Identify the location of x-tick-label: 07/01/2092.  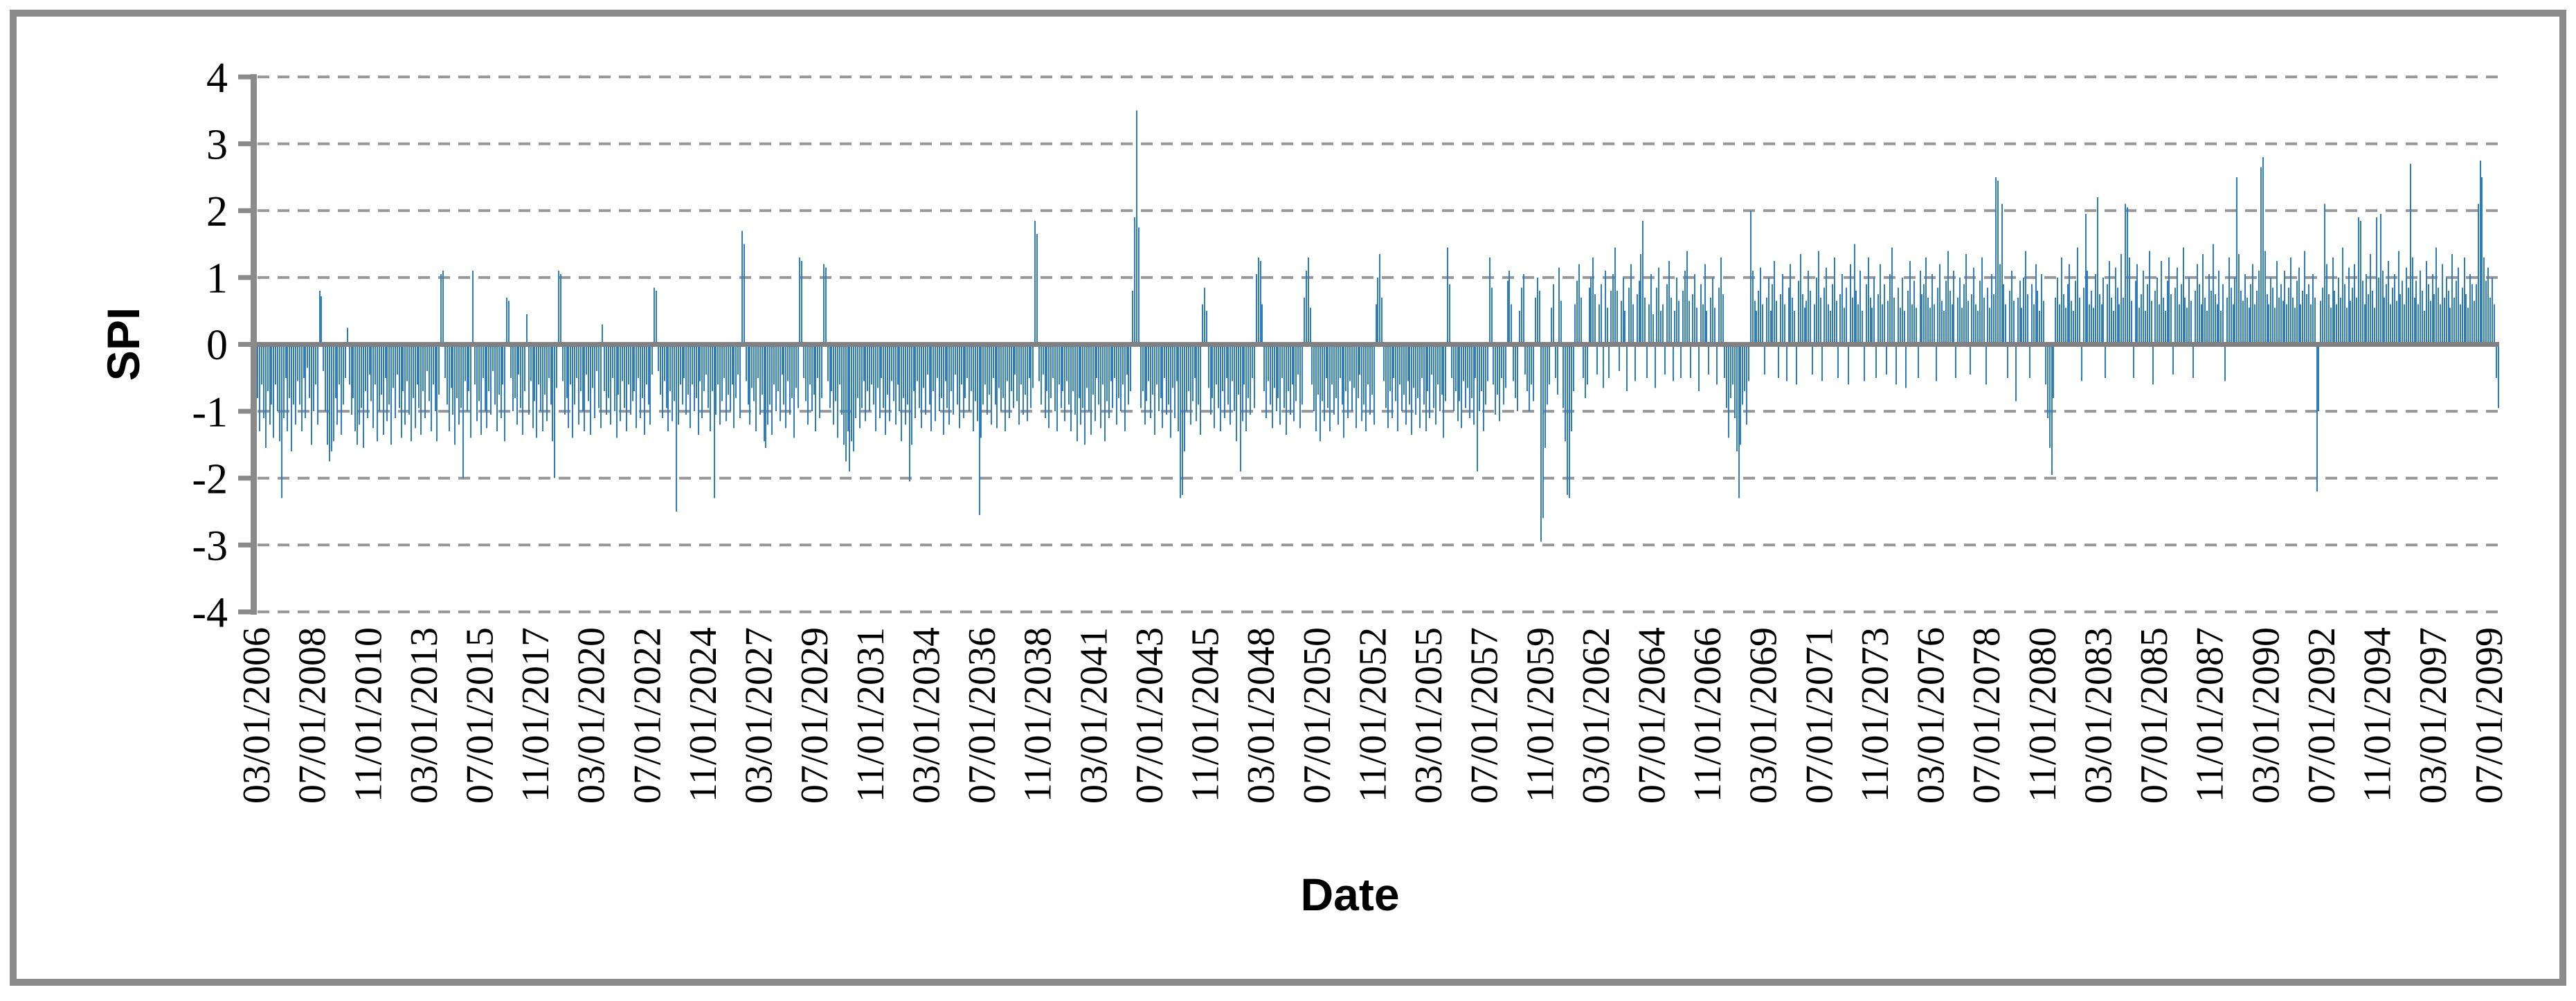
(2321, 715).